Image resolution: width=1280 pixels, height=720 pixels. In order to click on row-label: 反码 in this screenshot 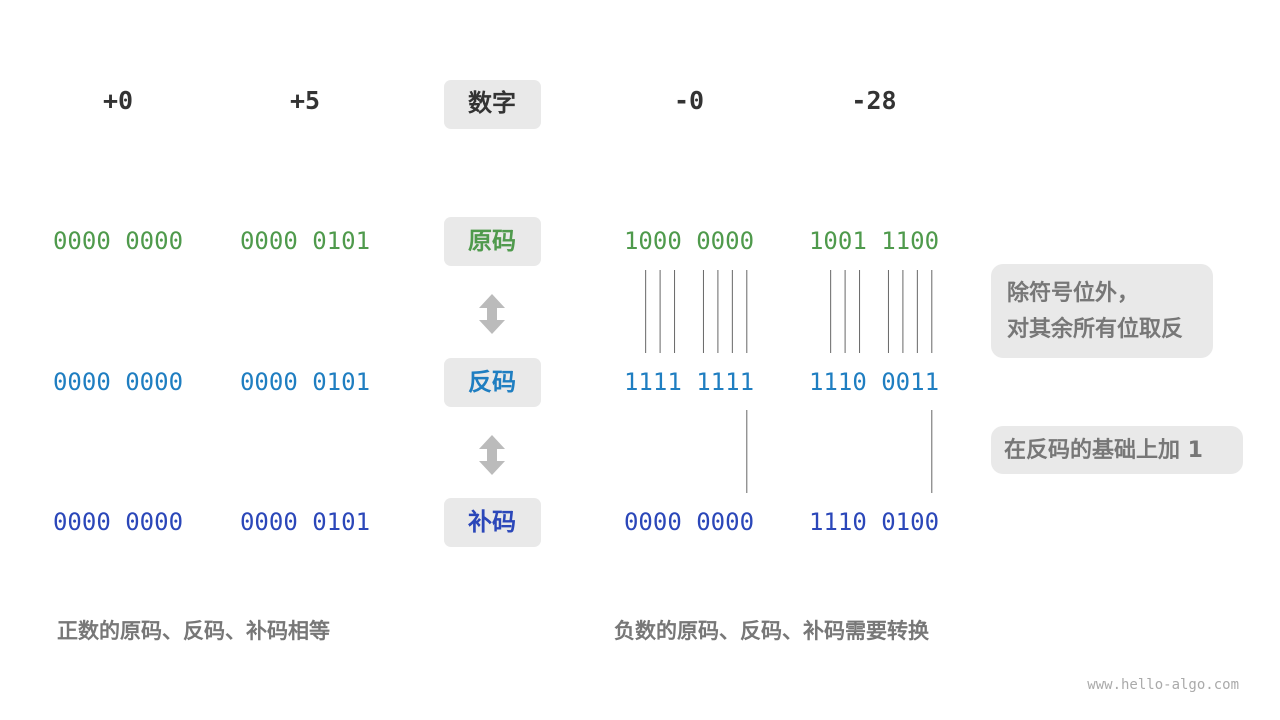, I will do `click(492, 382)`.